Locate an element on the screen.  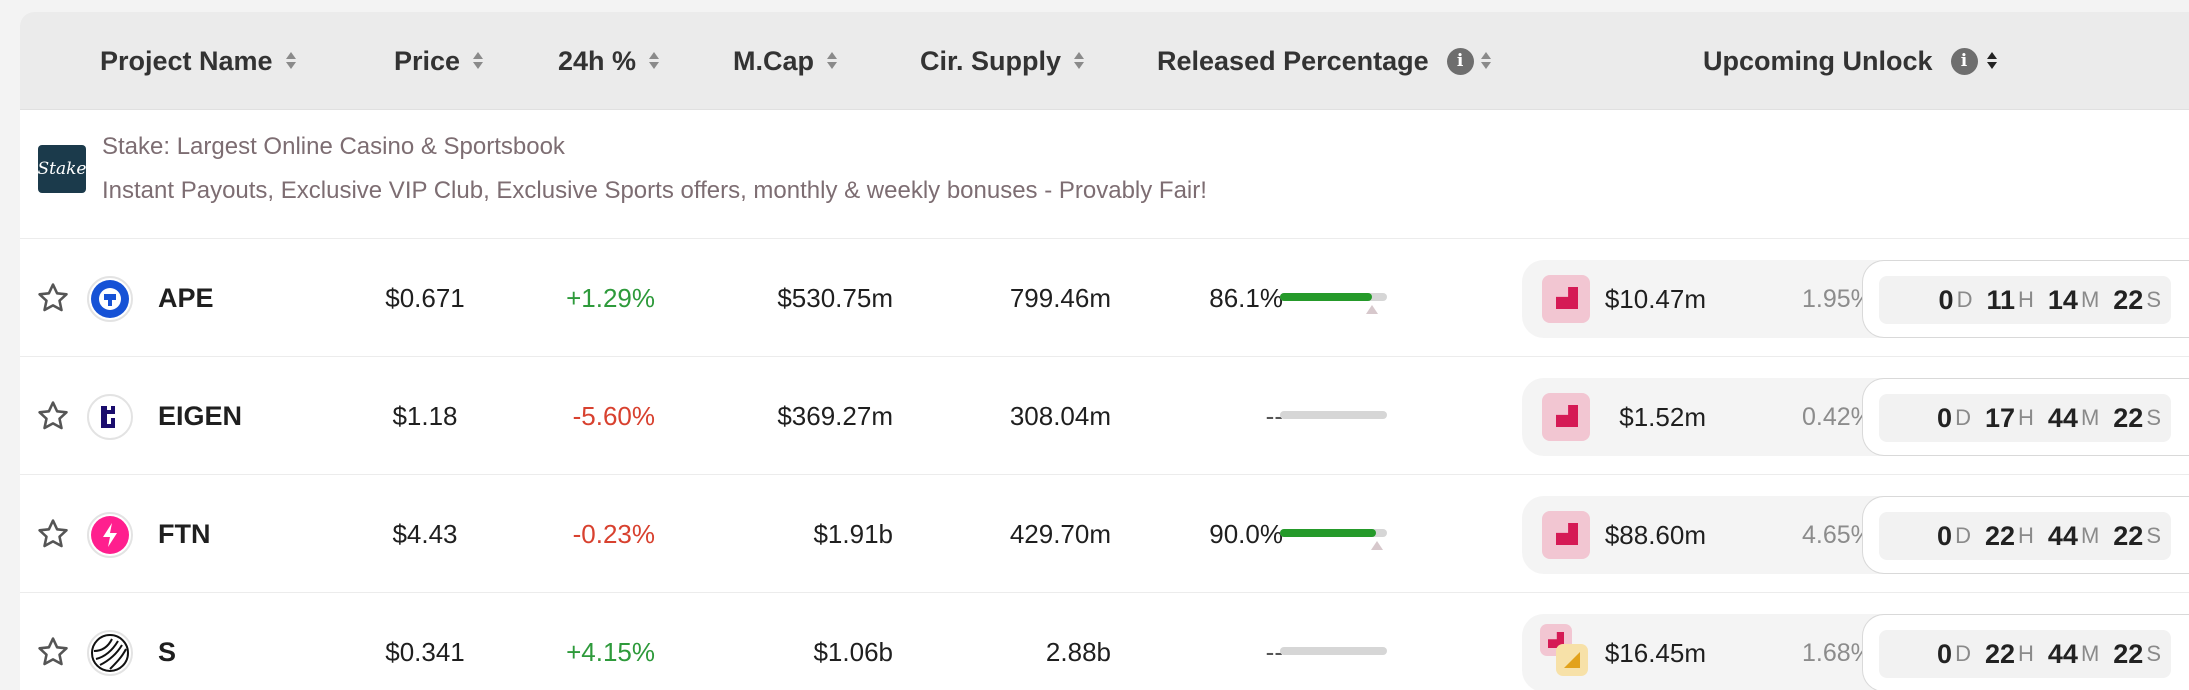
header-24h-change: 24h % is located at coordinates (609, 61).